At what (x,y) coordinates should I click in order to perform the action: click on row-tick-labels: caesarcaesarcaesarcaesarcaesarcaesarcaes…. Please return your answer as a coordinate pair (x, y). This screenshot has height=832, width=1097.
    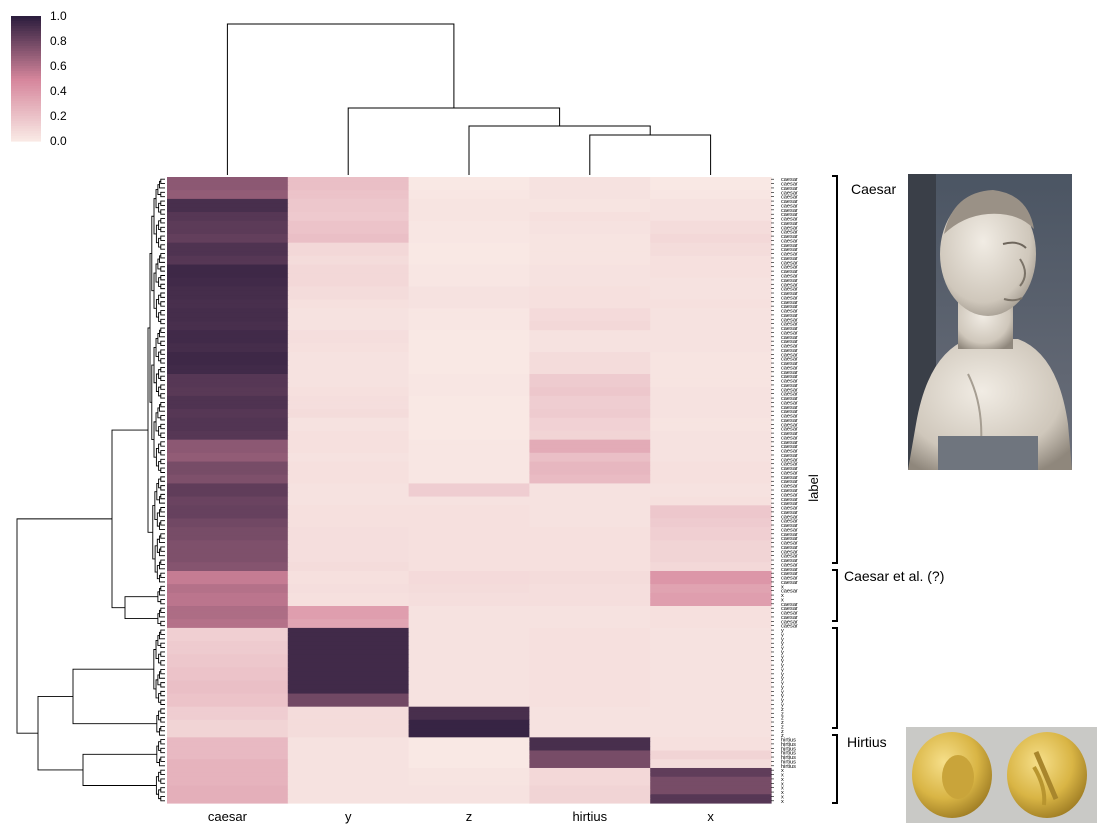
    Looking at the image, I should click on (784, 491).